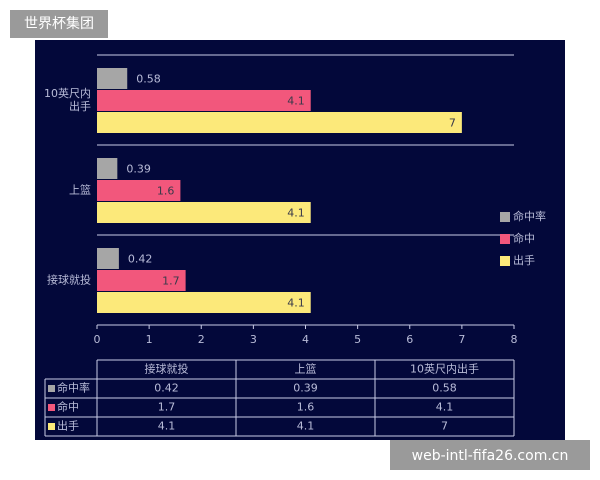 Image resolution: width=600 pixels, height=480 pixels. Describe the element at coordinates (306, 407) in the screenshot. I see `table-cell: 1.6` at that location.